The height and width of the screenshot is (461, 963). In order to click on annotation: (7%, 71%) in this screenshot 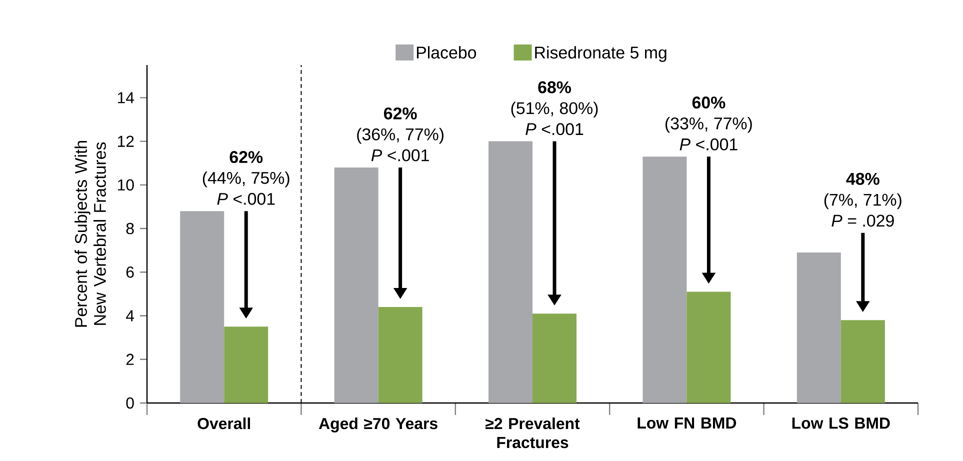, I will do `click(863, 201)`.